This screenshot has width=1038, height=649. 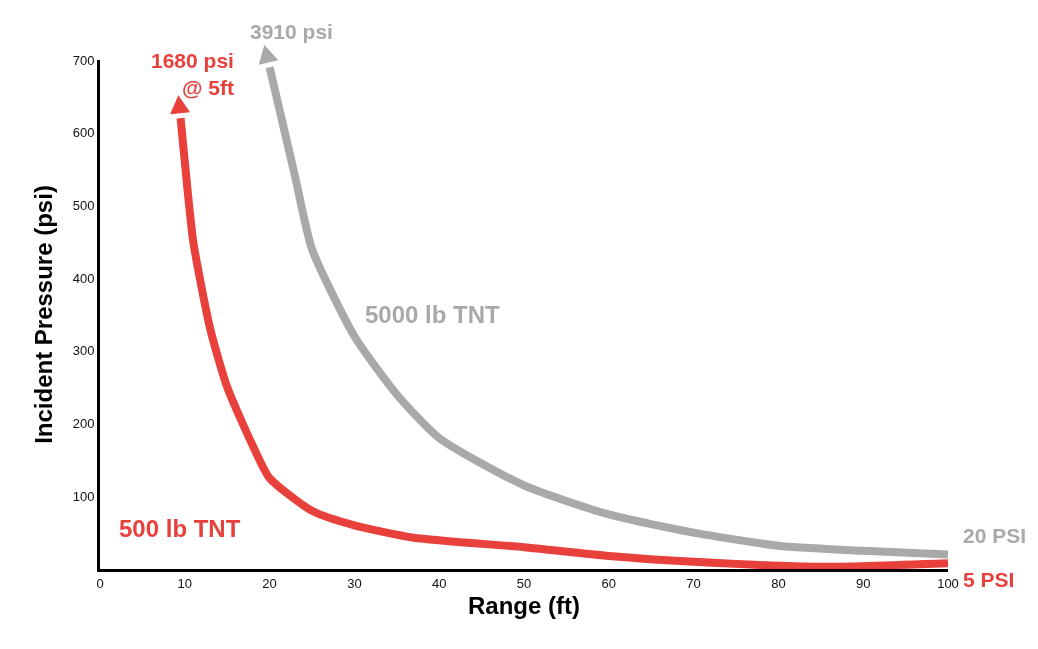 What do you see at coordinates (995, 535) in the screenshot?
I see `text: 20 PSI` at bounding box center [995, 535].